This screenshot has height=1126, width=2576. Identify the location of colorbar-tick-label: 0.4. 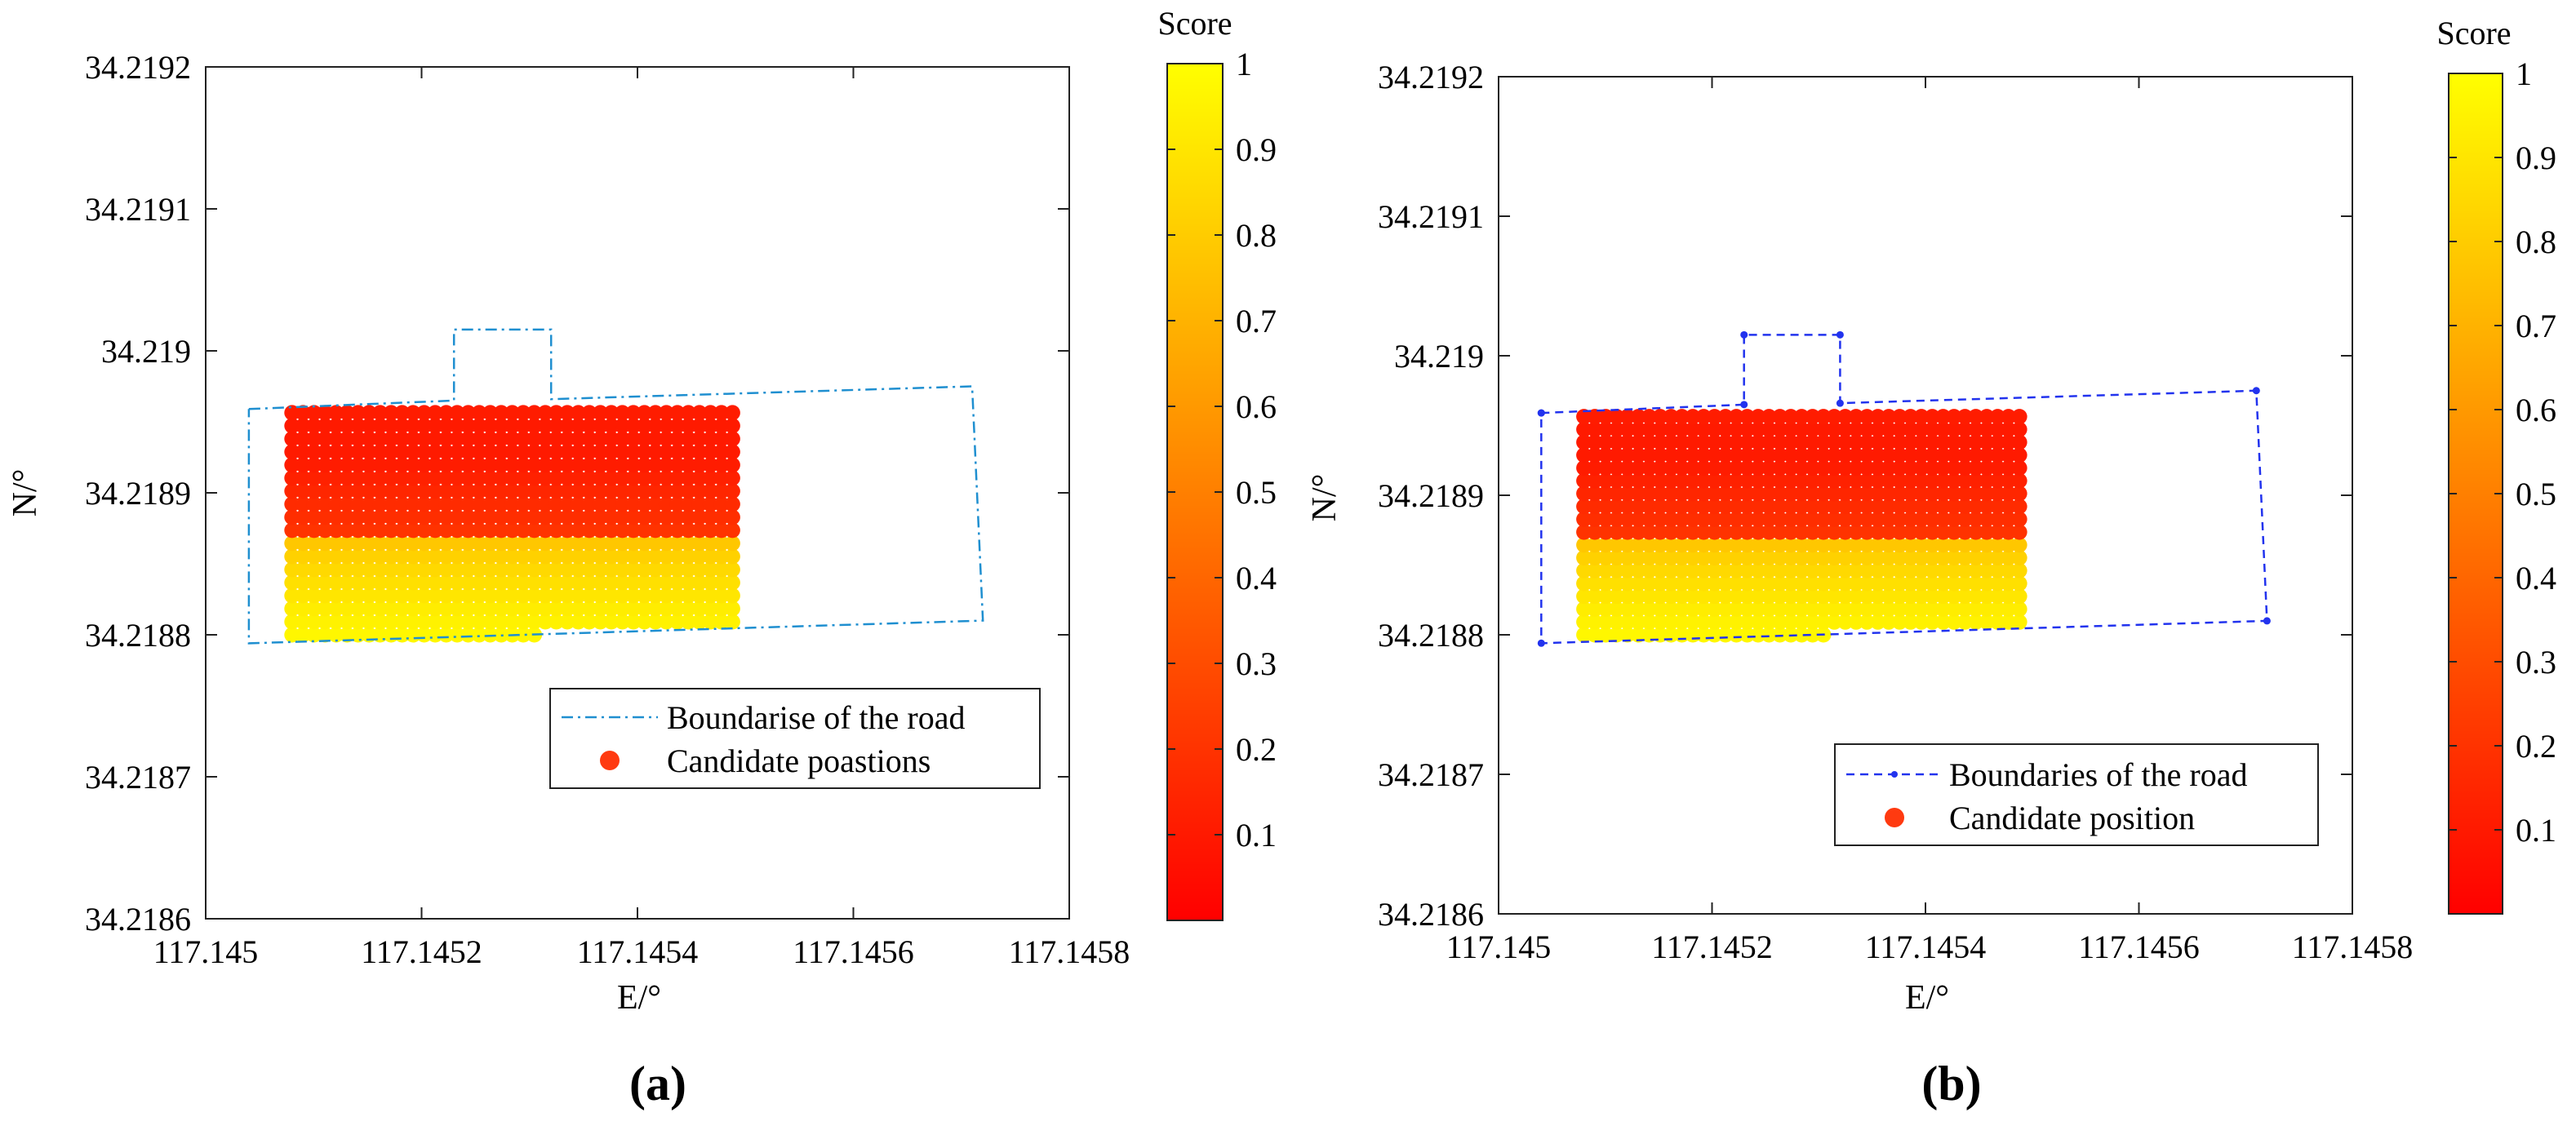
(1256, 578).